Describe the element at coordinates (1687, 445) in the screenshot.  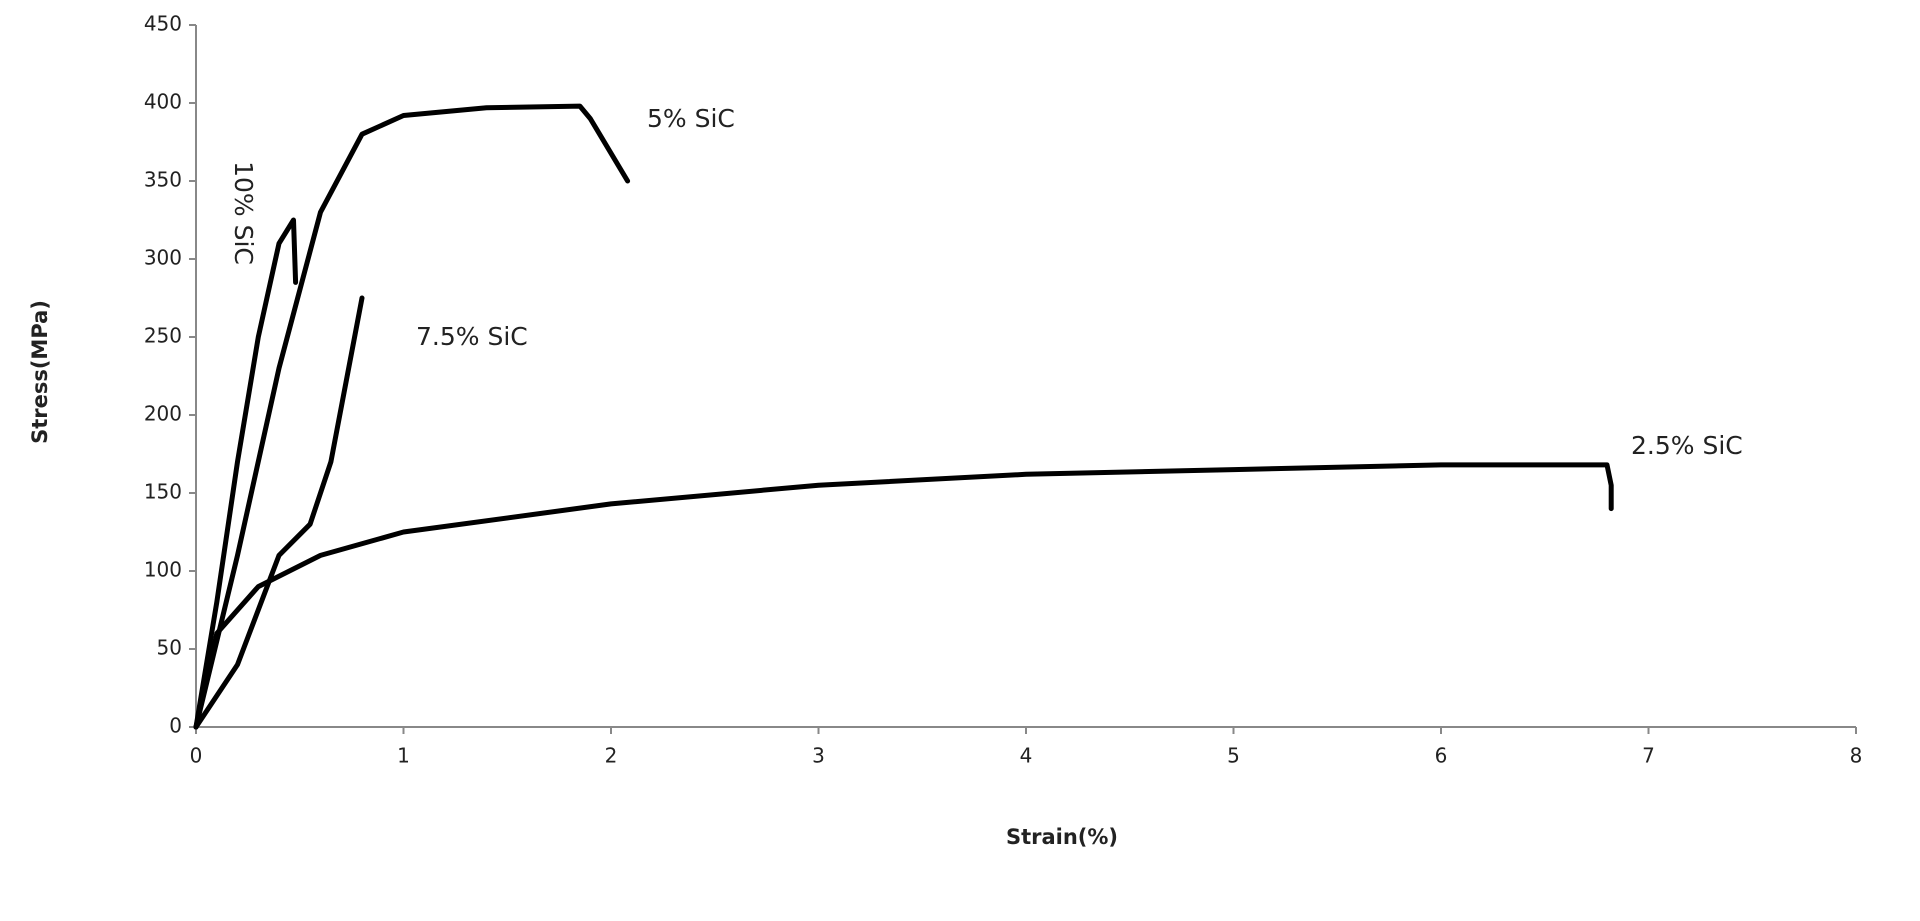
I see `series-label: 2.5% SiC` at that location.